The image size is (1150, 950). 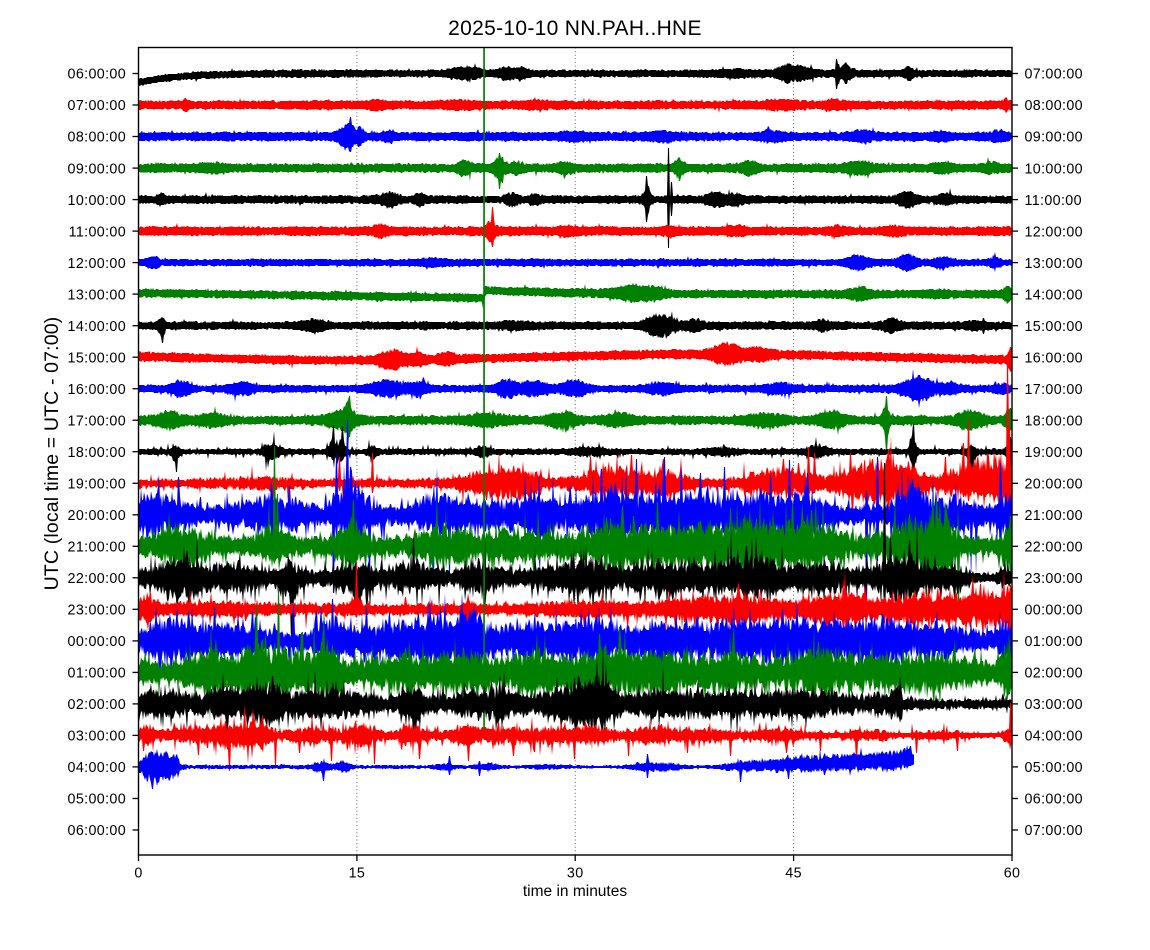 What do you see at coordinates (575, 874) in the screenshot?
I see `svg-text: 30` at bounding box center [575, 874].